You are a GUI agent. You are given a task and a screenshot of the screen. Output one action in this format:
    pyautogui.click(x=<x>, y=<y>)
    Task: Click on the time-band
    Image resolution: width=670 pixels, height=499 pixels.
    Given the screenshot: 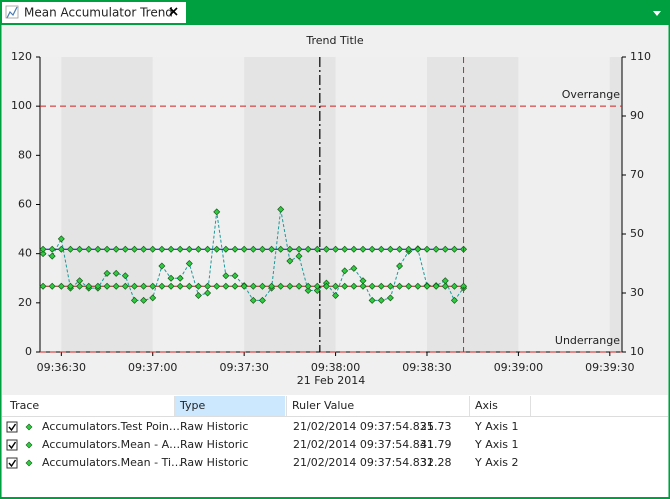 What is the action you would take?
    pyautogui.click(x=472, y=204)
    